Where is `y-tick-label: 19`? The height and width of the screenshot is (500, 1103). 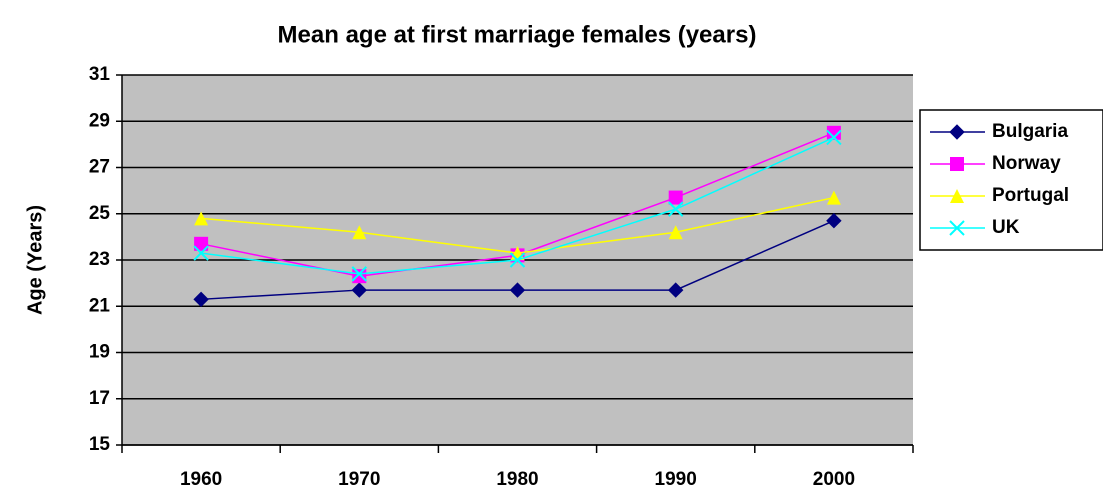 y-tick-label: 19 is located at coordinates (99, 352).